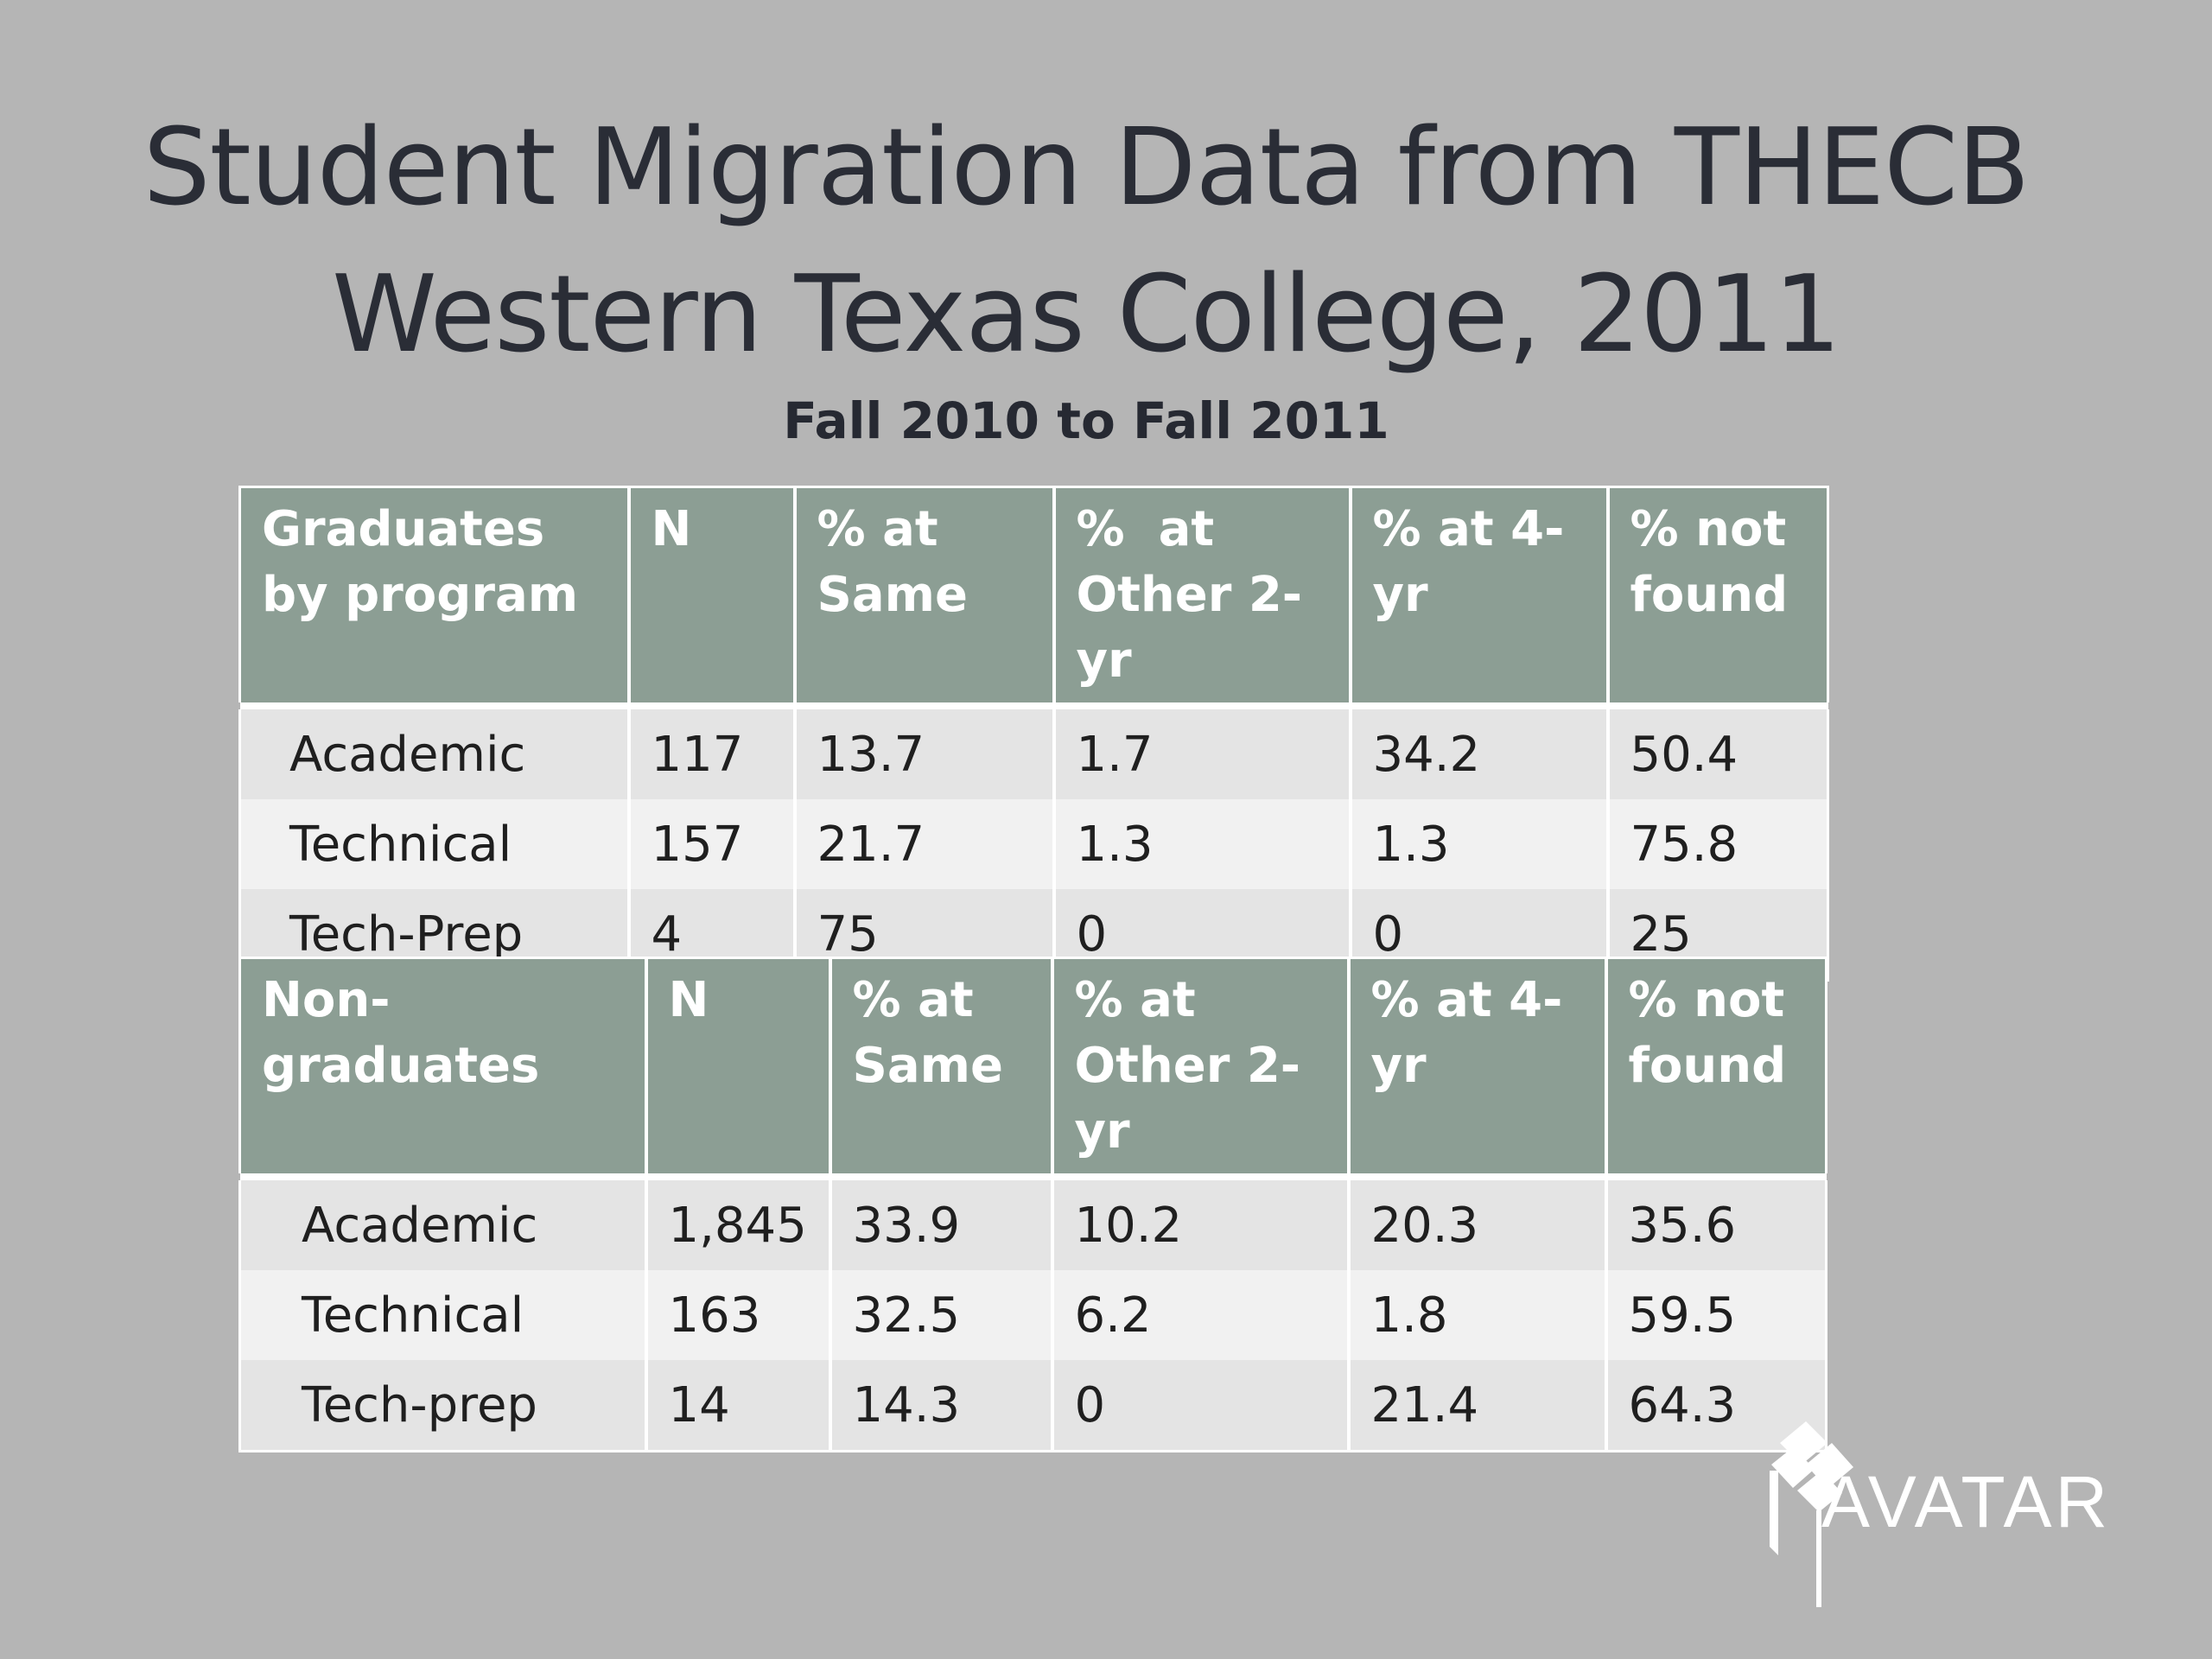 The image size is (2212, 1659). I want to click on cell-same: 21.7, so click(924, 844).